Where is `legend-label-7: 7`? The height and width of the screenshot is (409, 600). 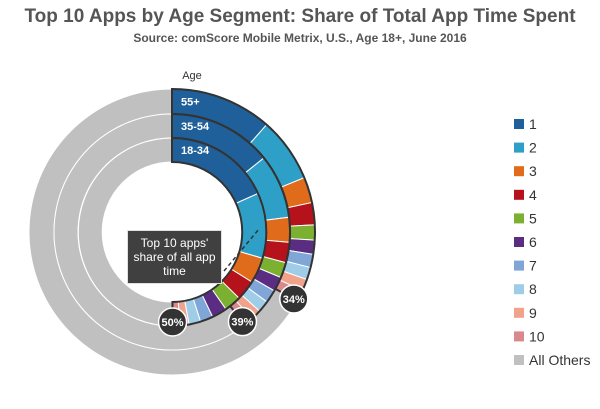
legend-label-7: 7 is located at coordinates (533, 266).